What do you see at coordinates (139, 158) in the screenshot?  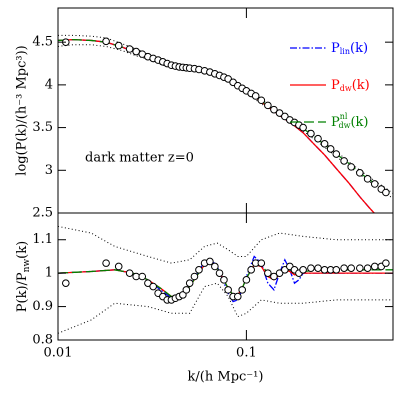 I see `annotation: dark matter z=0` at bounding box center [139, 158].